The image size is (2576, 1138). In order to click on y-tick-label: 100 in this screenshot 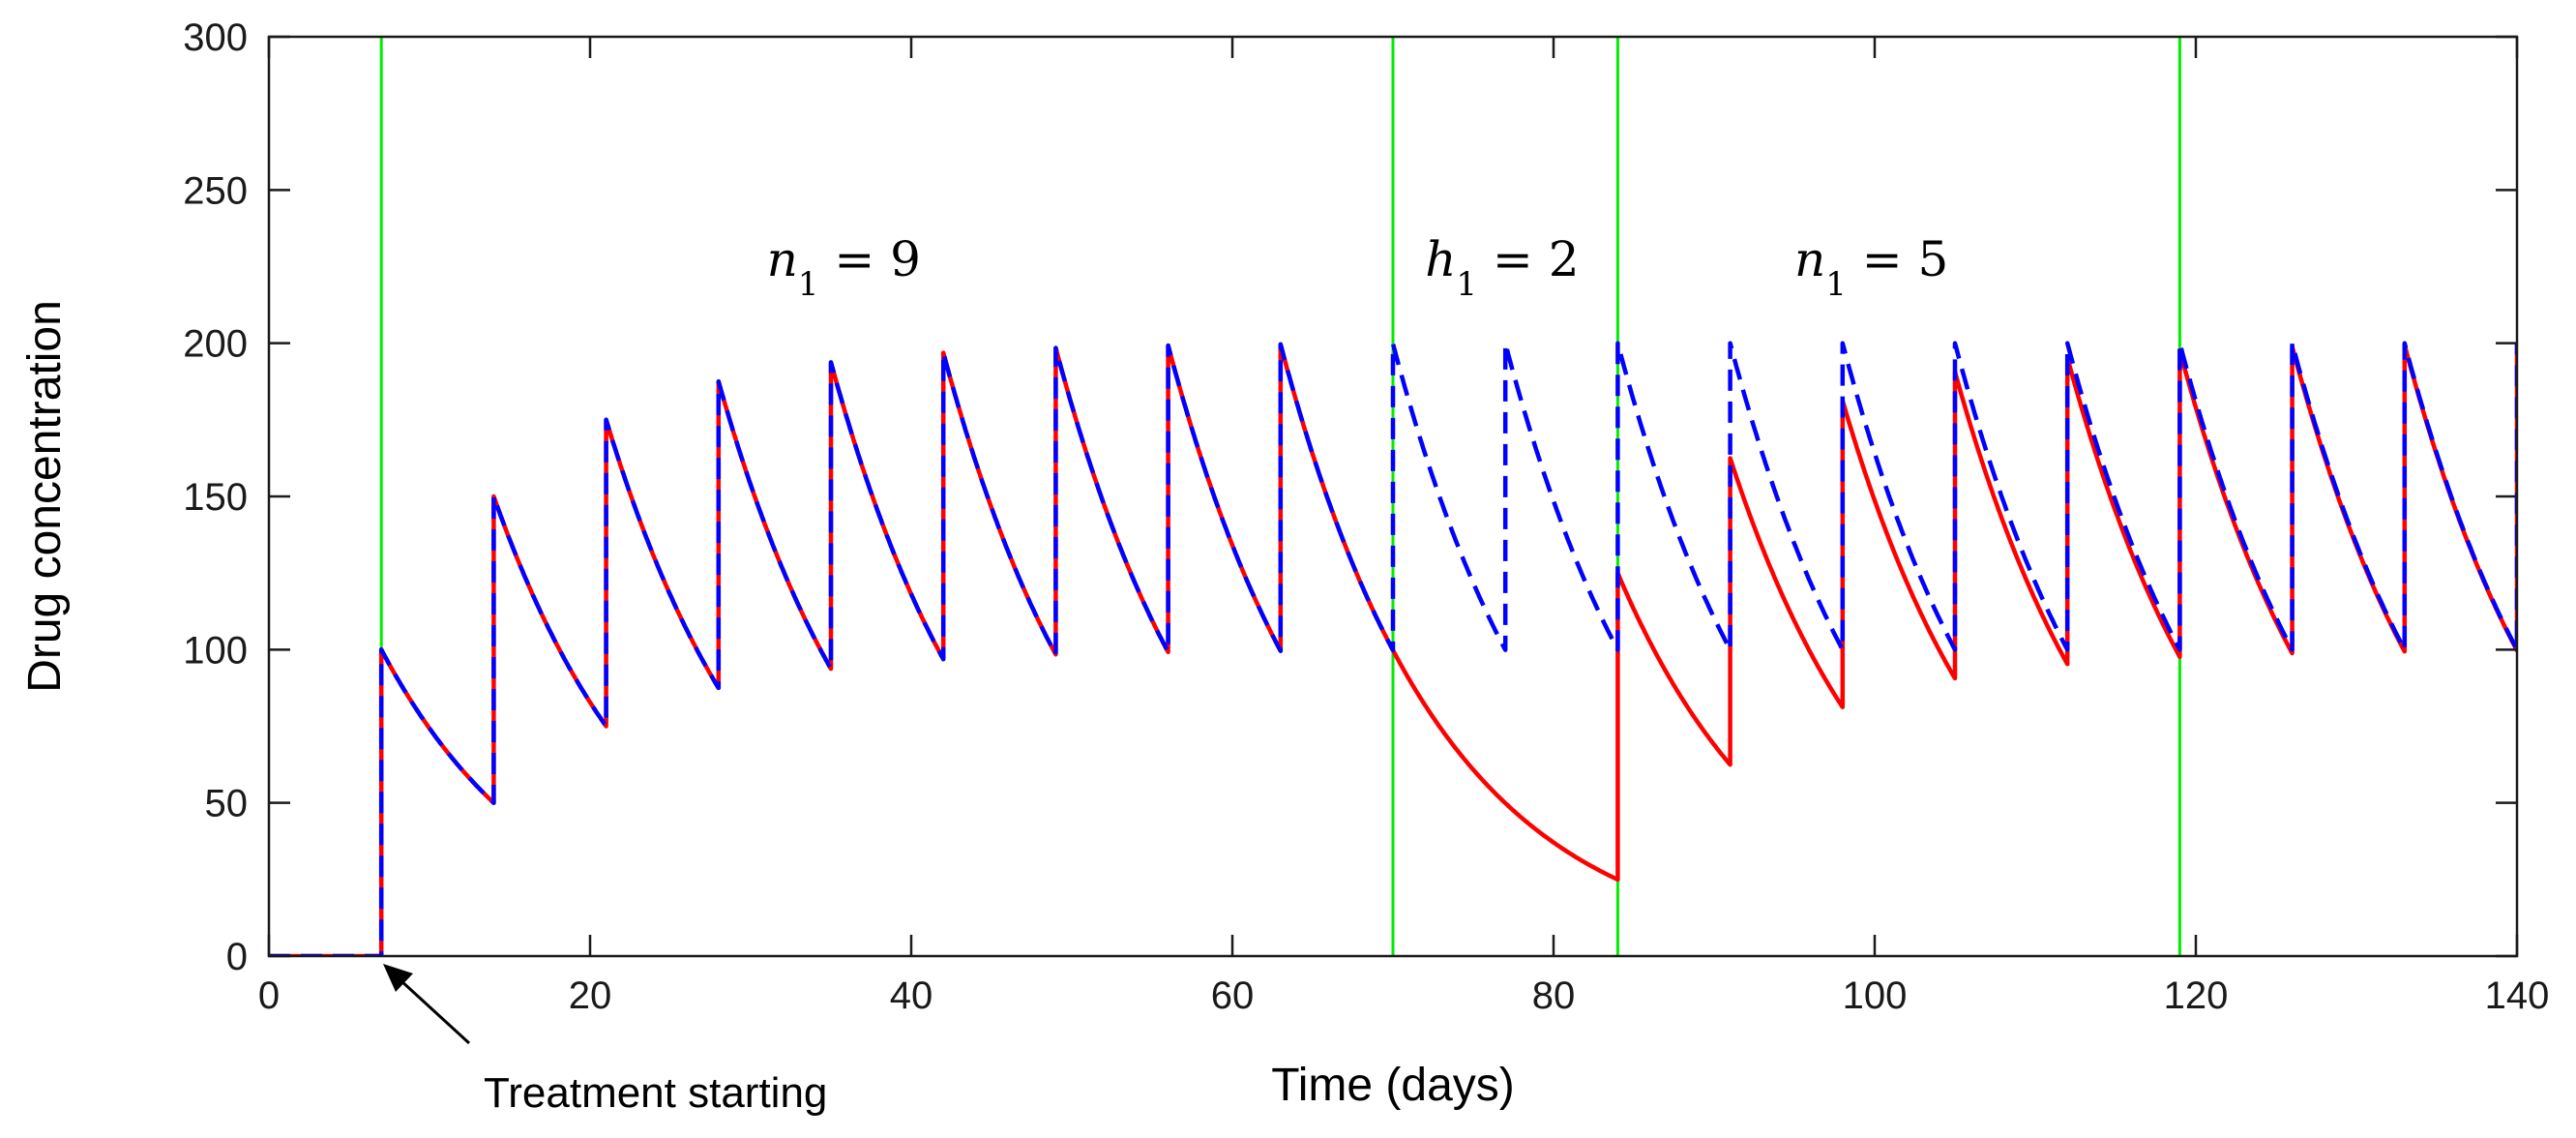, I will do `click(215, 651)`.